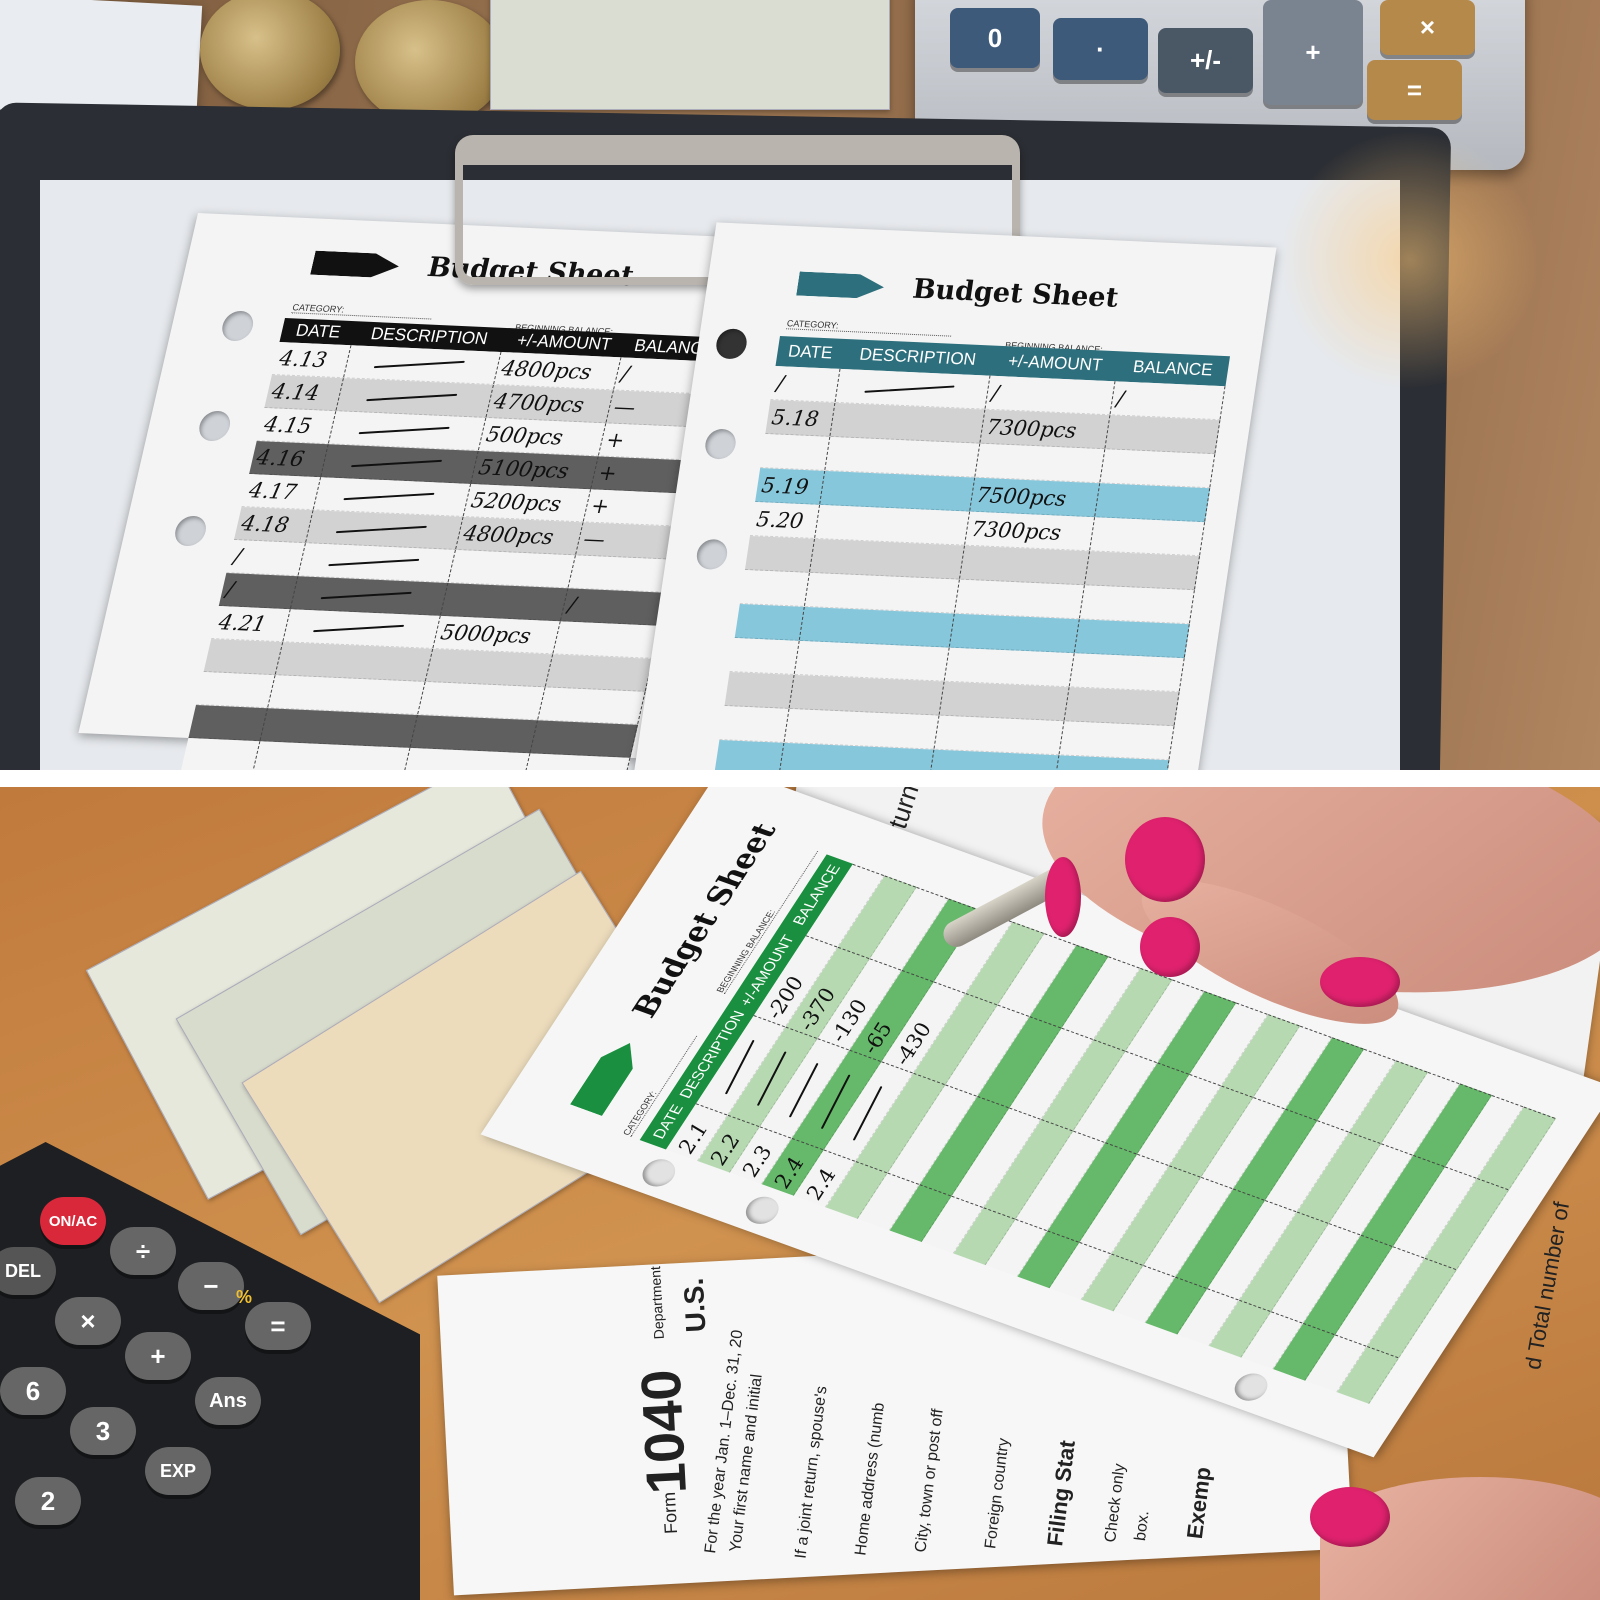  What do you see at coordinates (535, 469) in the screenshot?
I see `amount-cell: 5100pcs` at bounding box center [535, 469].